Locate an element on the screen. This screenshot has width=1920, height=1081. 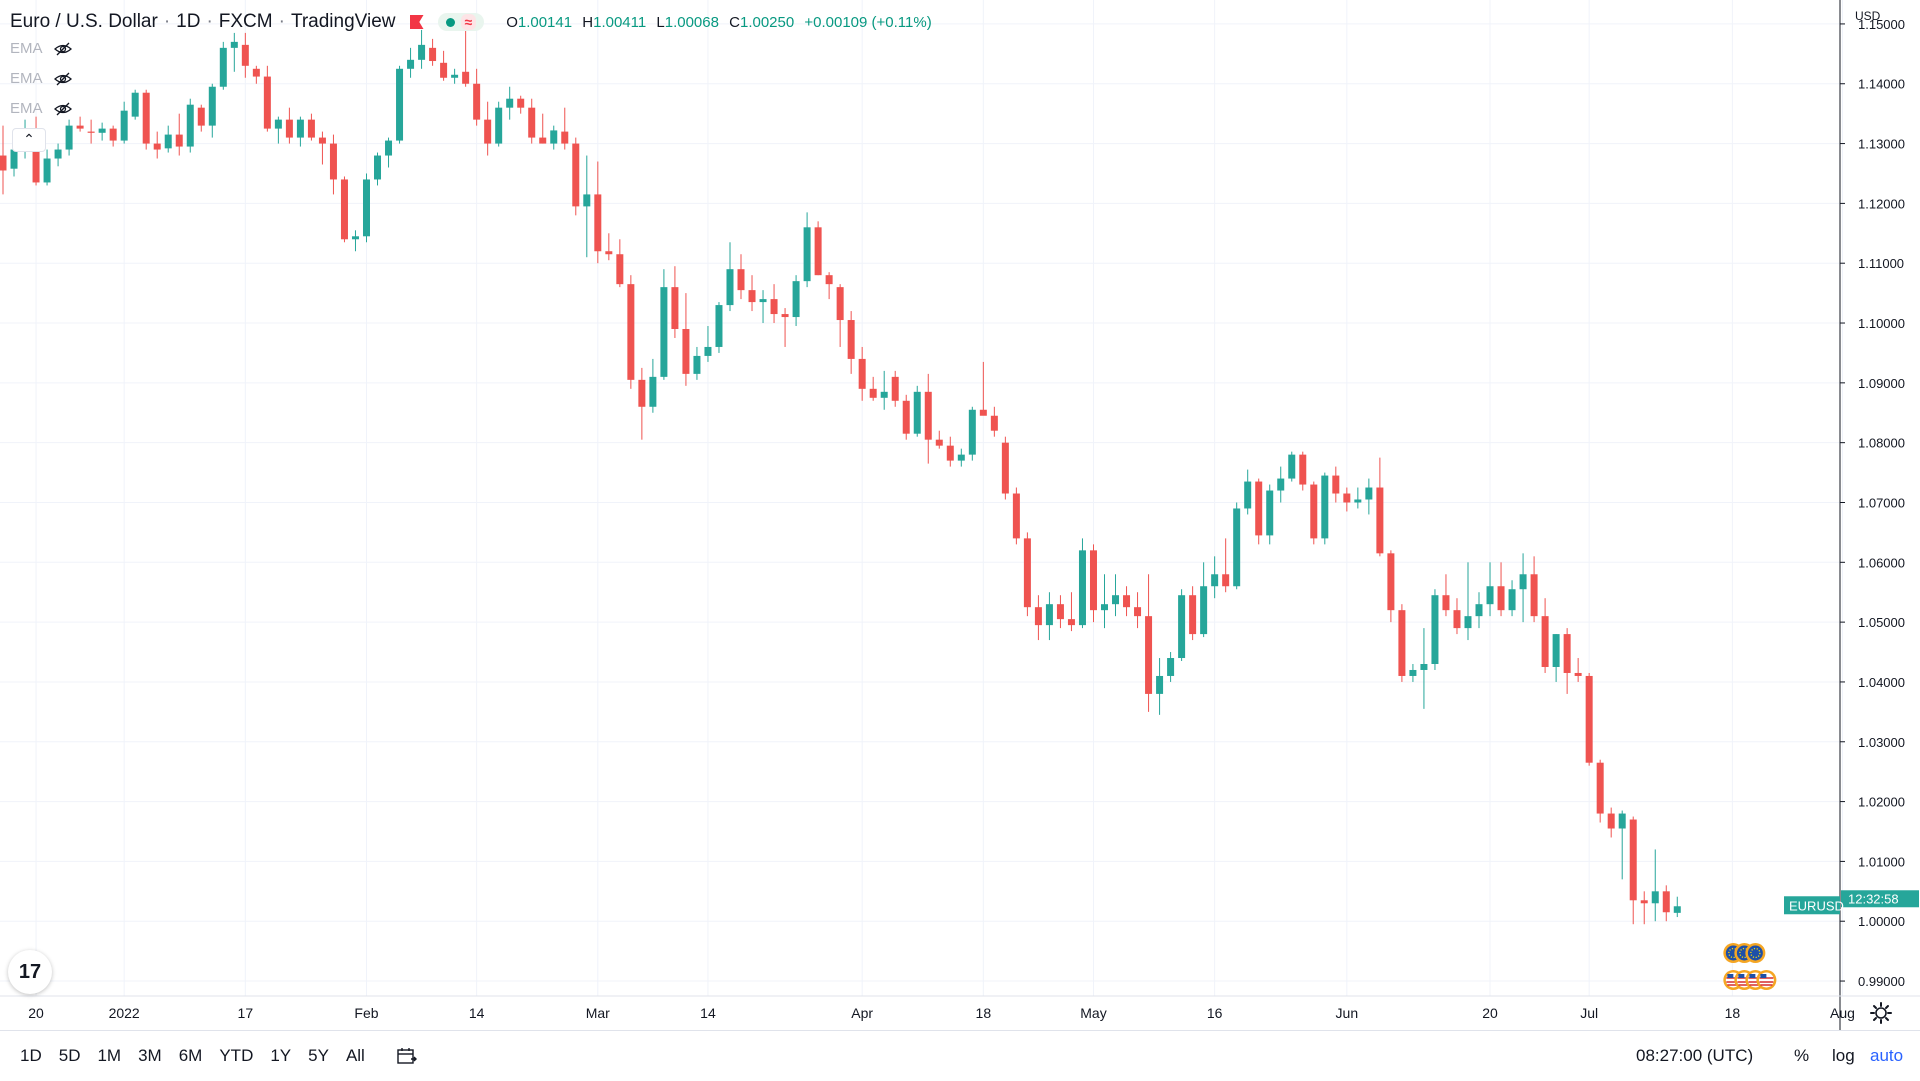
high-label: H is located at coordinates (588, 22).